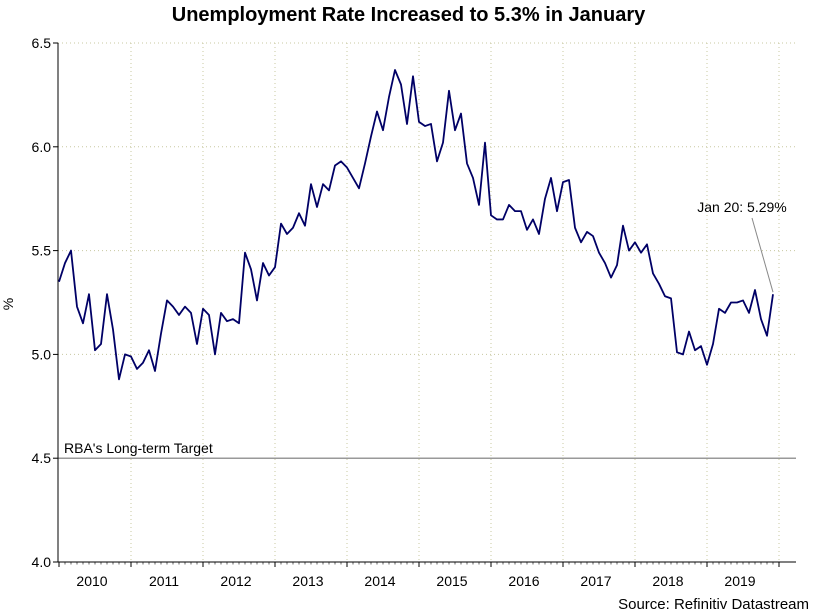  I want to click on annotation-label: Jan 20: 5.29%, so click(742, 207).